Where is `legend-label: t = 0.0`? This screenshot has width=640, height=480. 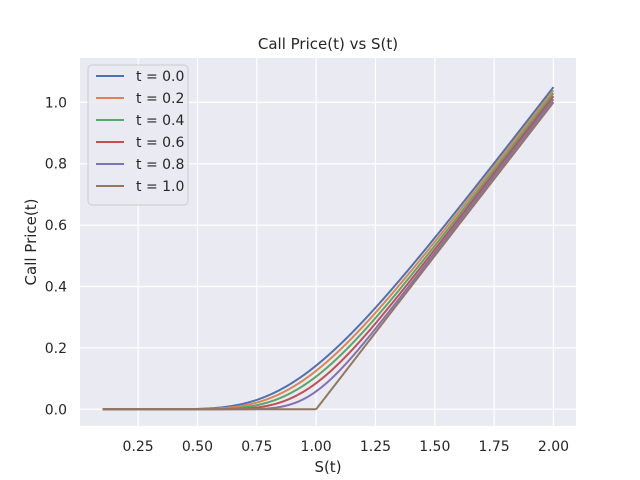
legend-label: t = 0.0 is located at coordinates (160, 77).